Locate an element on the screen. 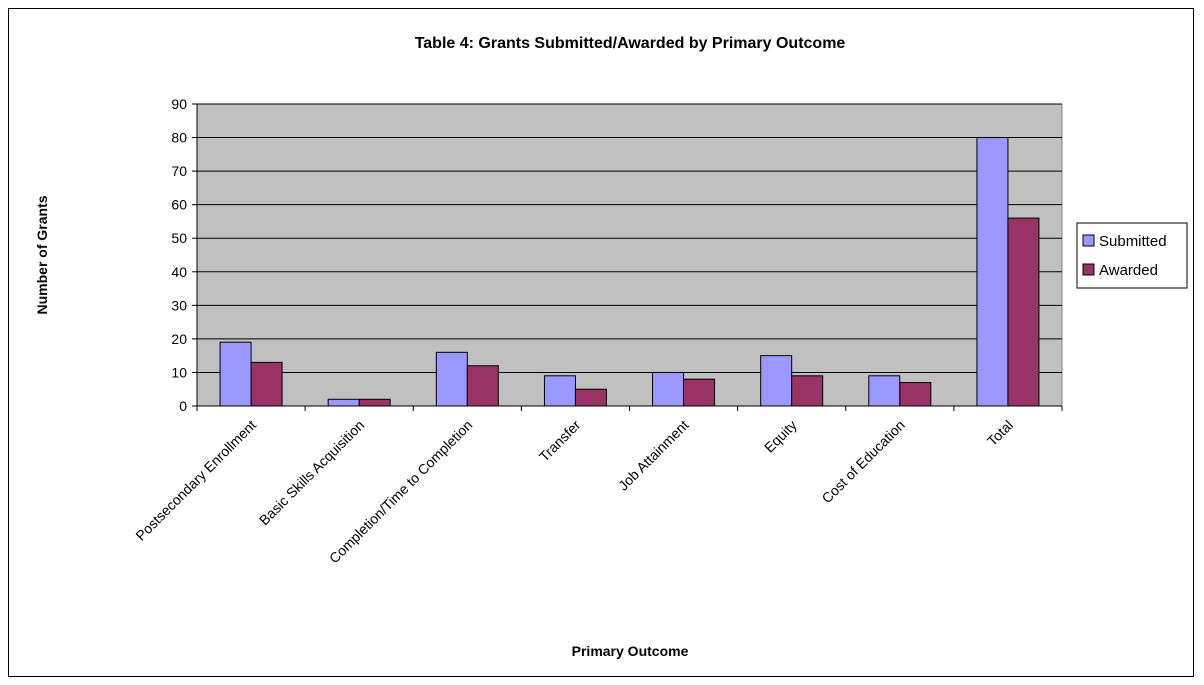 The height and width of the screenshot is (685, 1204). legend-box is located at coordinates (1132, 255).